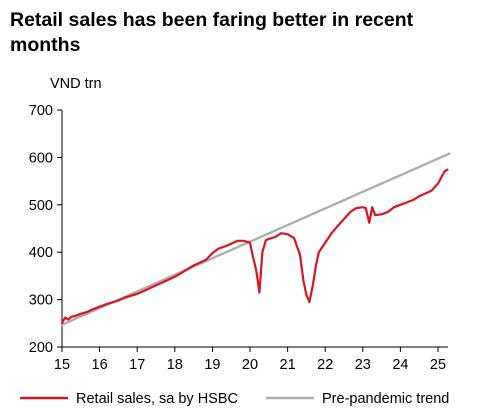 The image size is (479, 420). What do you see at coordinates (76, 84) in the screenshot?
I see `y-axis-unit-label: VND trn` at bounding box center [76, 84].